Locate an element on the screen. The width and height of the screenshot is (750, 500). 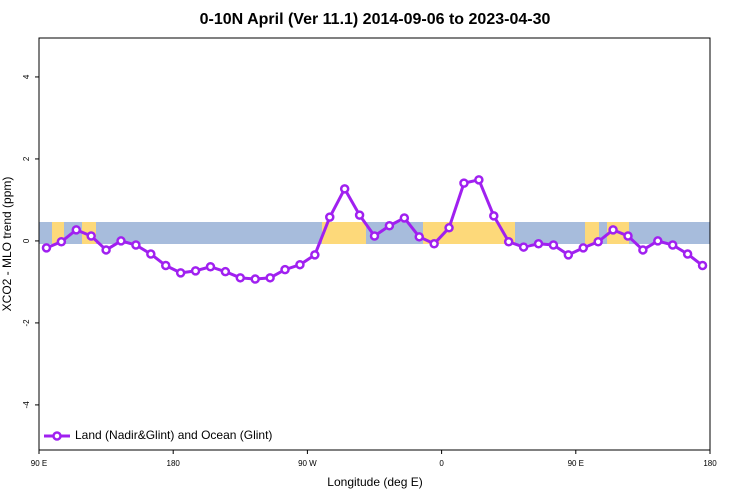
y-axis-label: XCO2 - MLO trend (ppm) is located at coordinates (7, 244).